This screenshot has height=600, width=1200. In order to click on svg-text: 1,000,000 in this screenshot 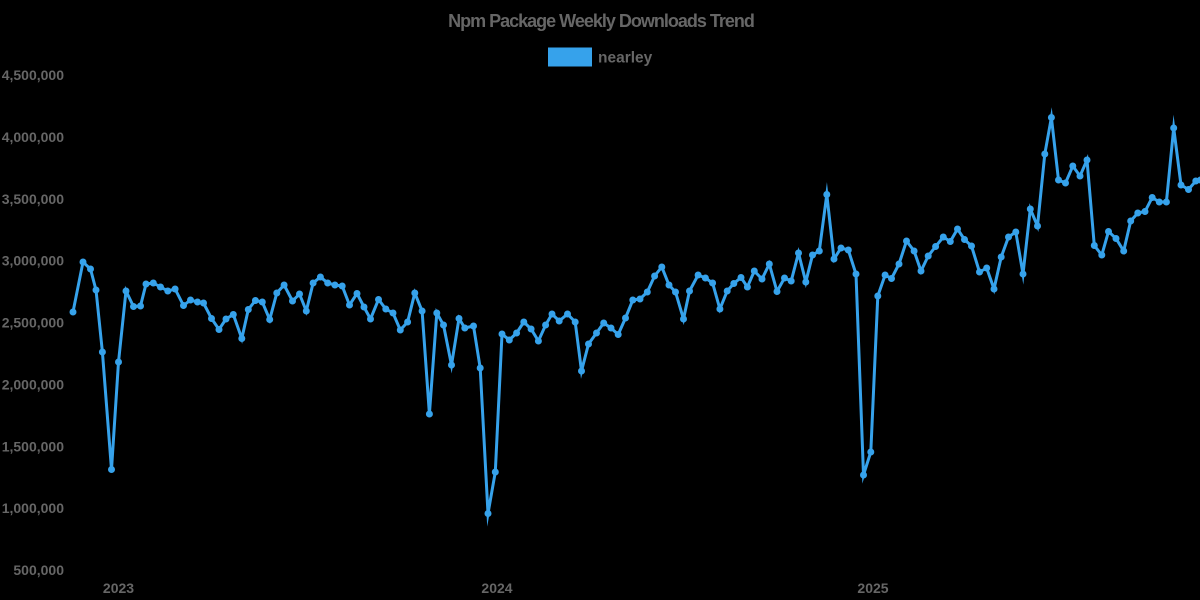, I will do `click(33, 508)`.